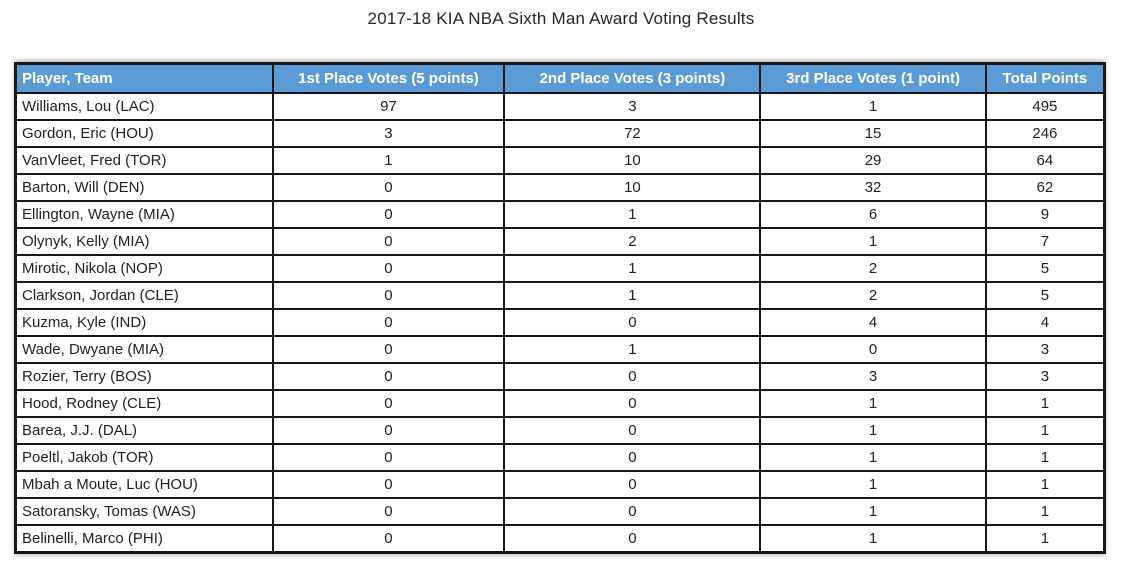 This screenshot has width=1122, height=579. What do you see at coordinates (632, 133) in the screenshot?
I see `value-cell: 72` at bounding box center [632, 133].